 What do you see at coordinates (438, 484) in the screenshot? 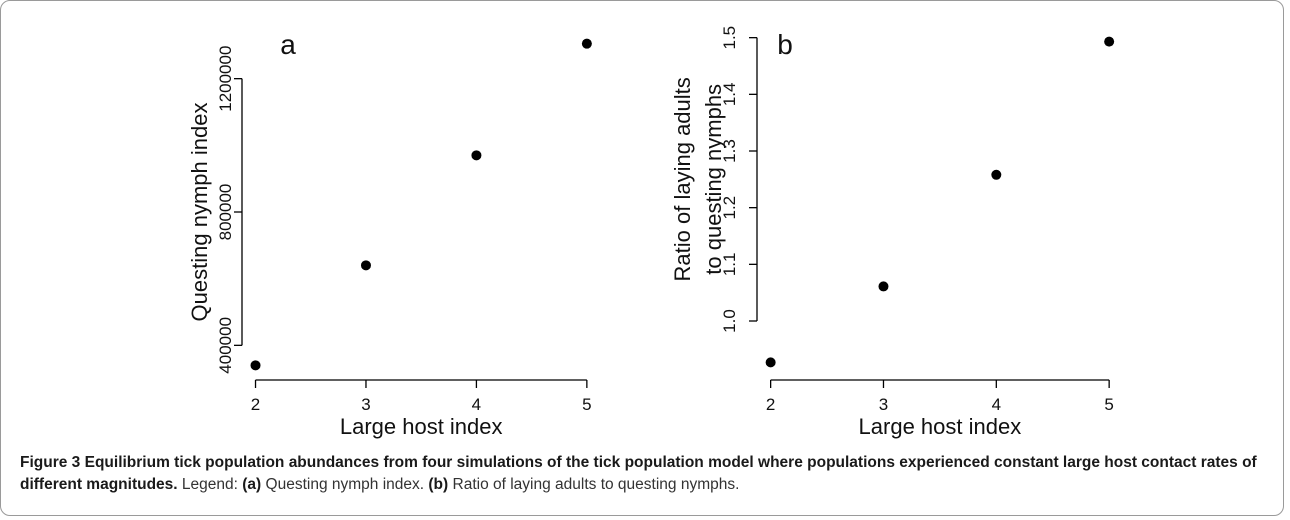
I see `caption-key-b: (b)` at bounding box center [438, 484].